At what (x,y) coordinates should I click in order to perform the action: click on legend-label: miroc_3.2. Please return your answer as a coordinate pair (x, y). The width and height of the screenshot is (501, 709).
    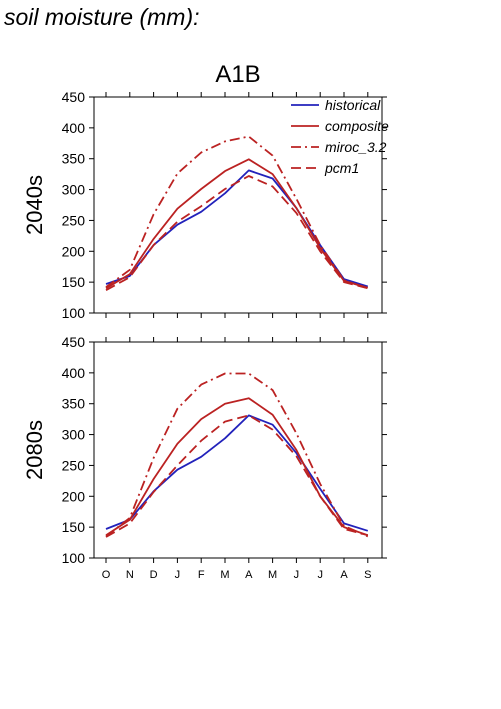
    Looking at the image, I should click on (356, 147).